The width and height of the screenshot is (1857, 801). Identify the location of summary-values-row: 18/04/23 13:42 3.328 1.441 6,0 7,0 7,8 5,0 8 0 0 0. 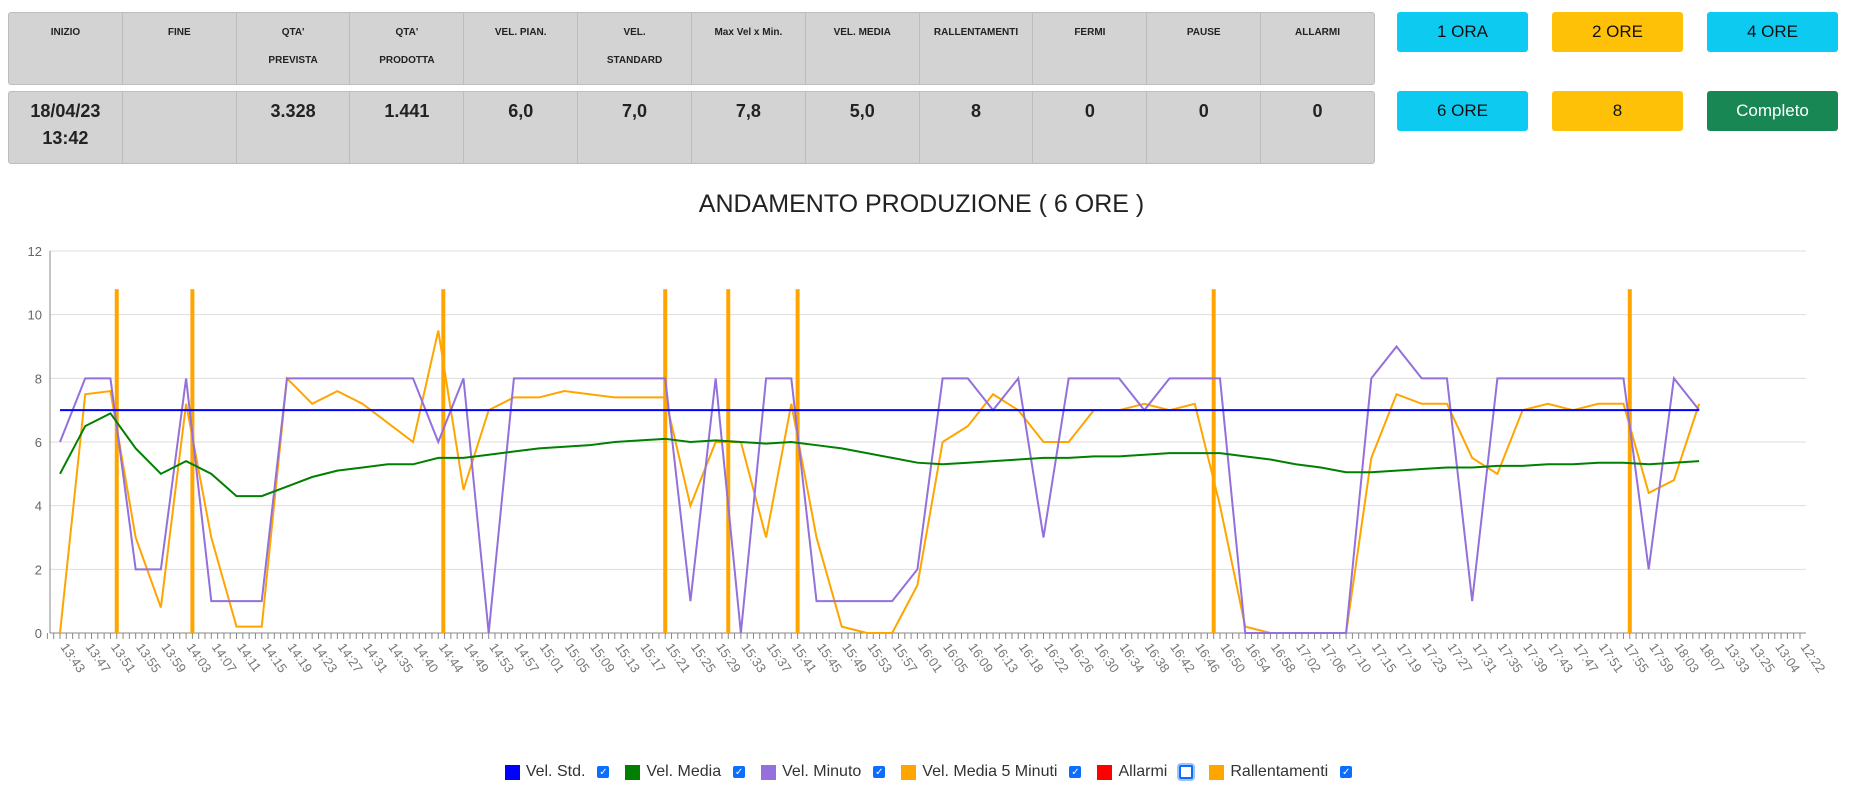
(691, 127).